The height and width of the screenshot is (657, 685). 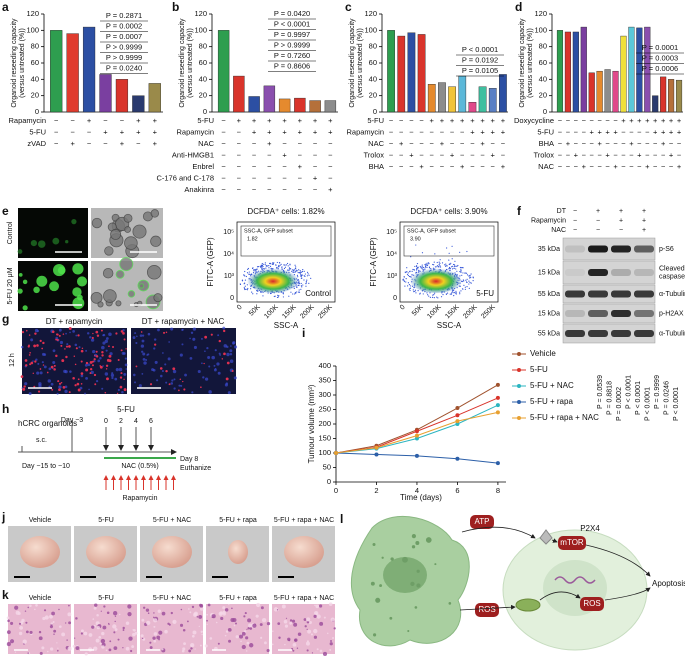 I want to click on p-value: P = 0.0001, so click(x=660, y=47).